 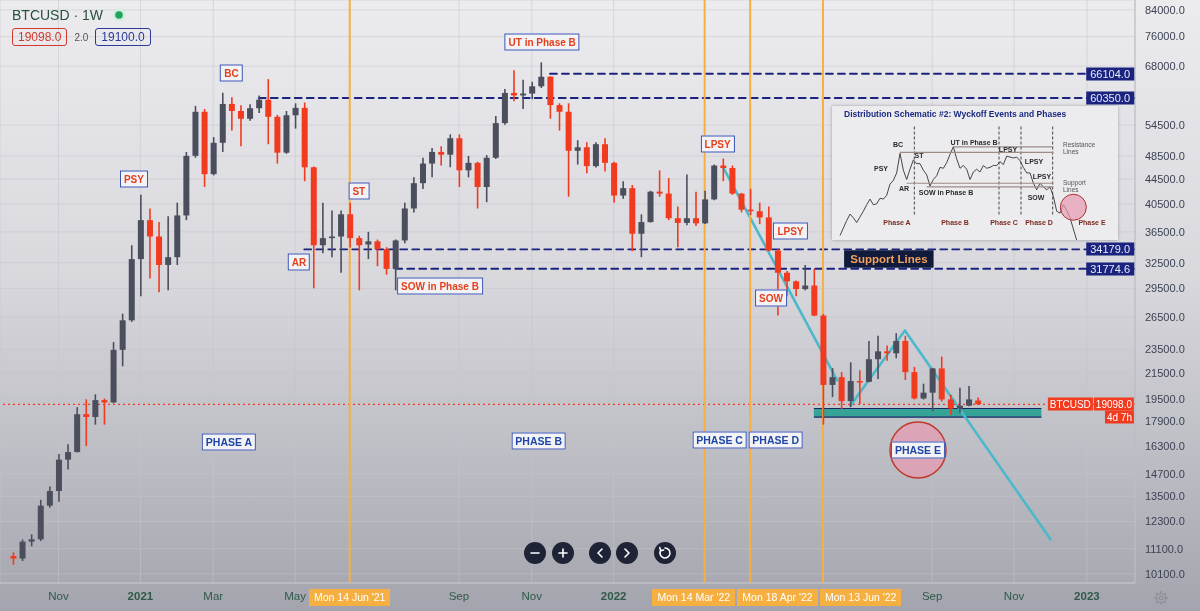 What do you see at coordinates (955, 114) in the screenshot?
I see `chart-title: Distribution Schematic #2: Wyckoff Events and Phases` at bounding box center [955, 114].